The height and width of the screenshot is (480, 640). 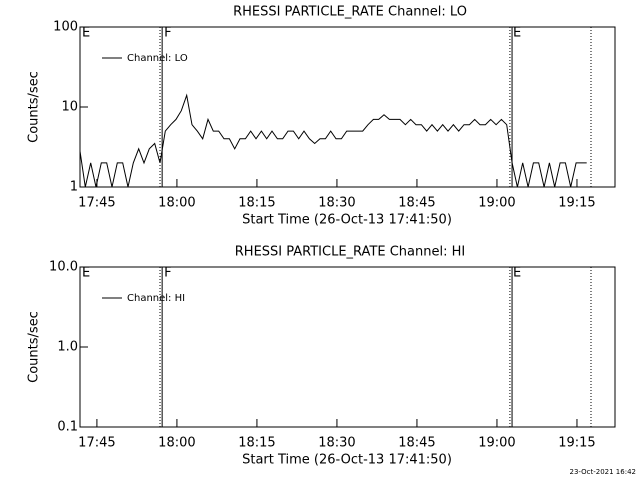 I want to click on y-tick-label: 10, so click(x=69, y=107).